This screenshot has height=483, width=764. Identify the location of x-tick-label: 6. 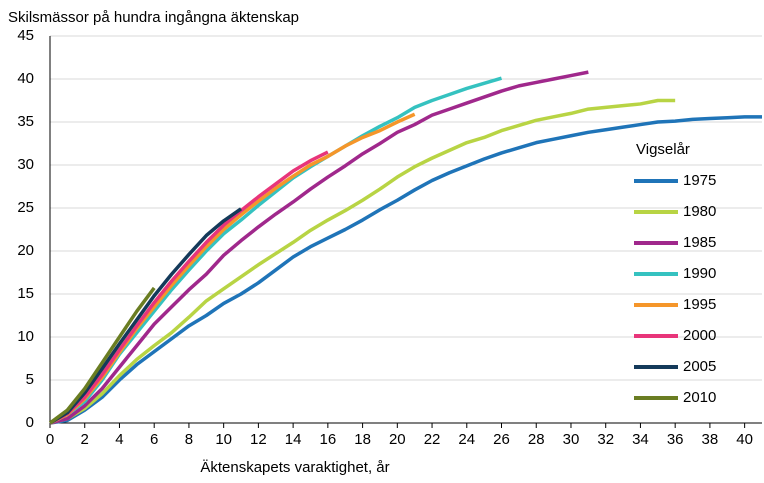
(154, 439).